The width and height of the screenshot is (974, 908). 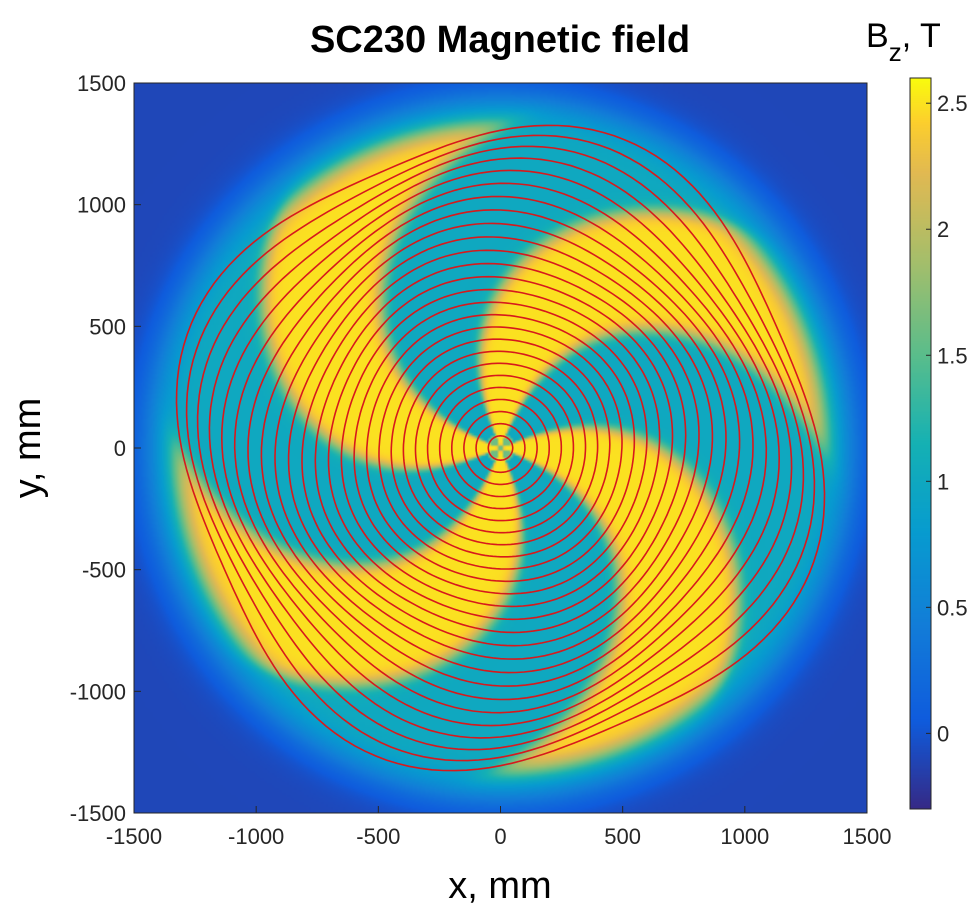 I want to click on y-tick-label: 0, so click(x=120, y=448).